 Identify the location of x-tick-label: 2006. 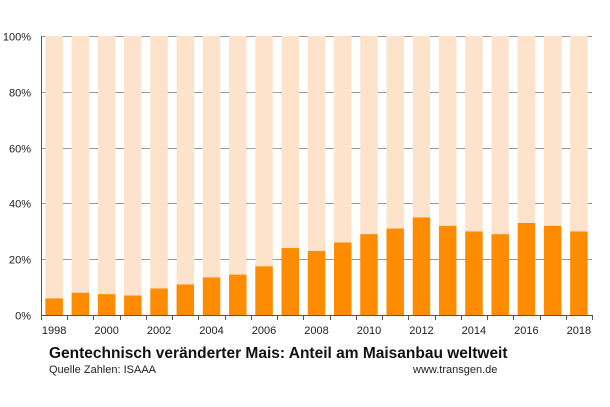
(264, 331).